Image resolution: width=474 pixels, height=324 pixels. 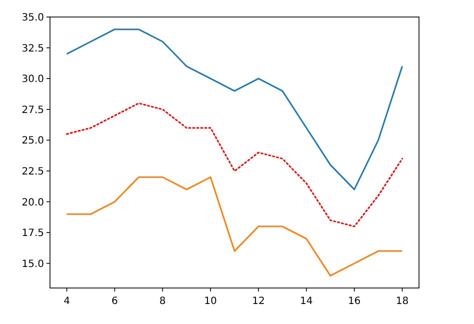 What do you see at coordinates (162, 301) in the screenshot?
I see `x-tick-label: 8` at bounding box center [162, 301].